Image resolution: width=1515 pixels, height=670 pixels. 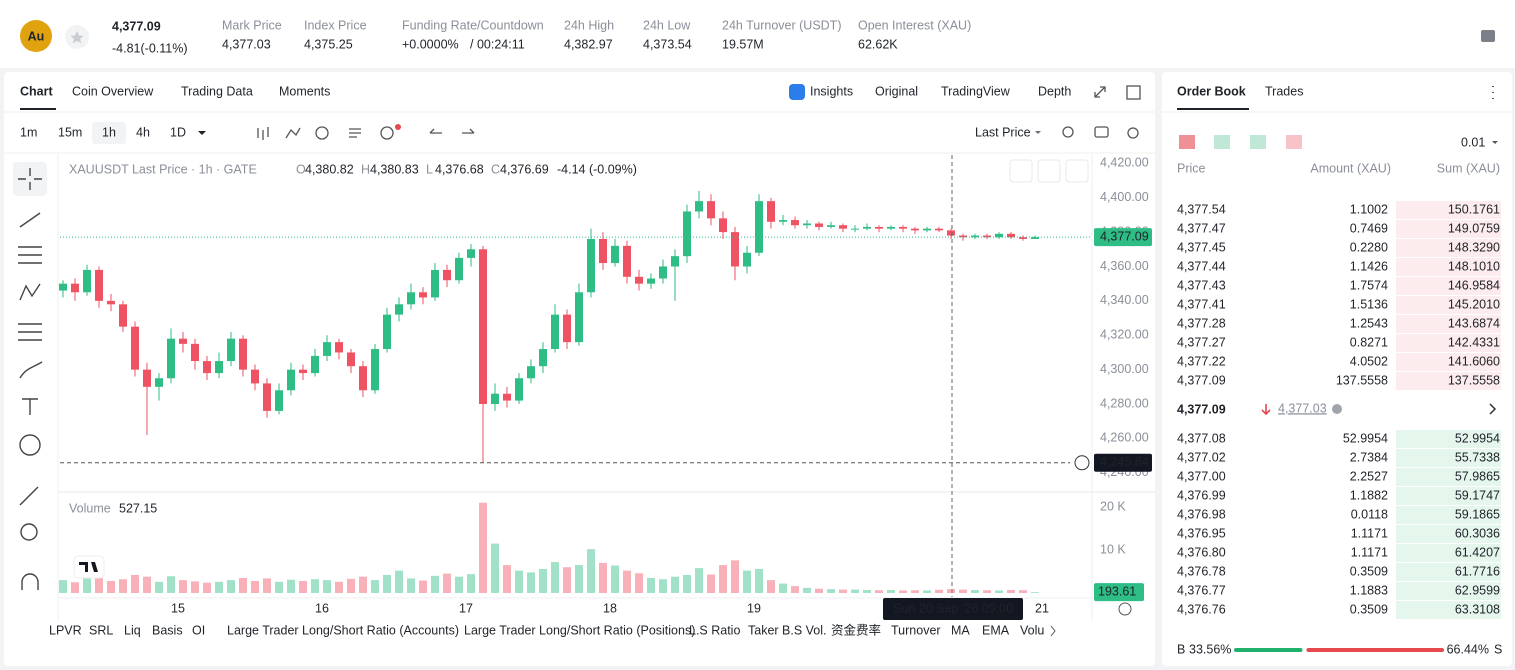 I want to click on interval: 4h, so click(x=143, y=132).